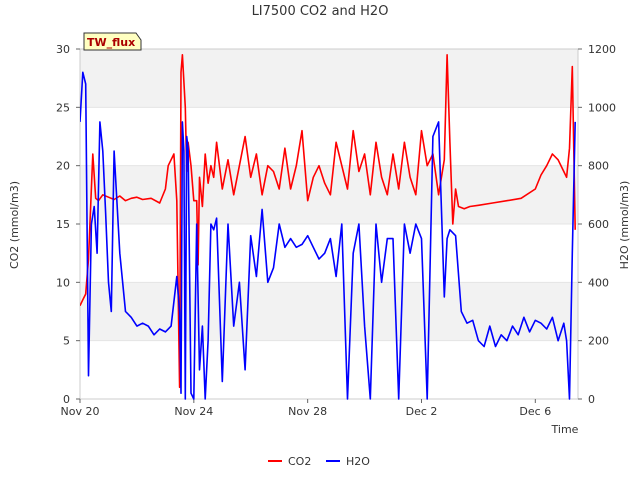 The image size is (640, 484). I want to click on y-left-tick-label: 30, so click(63, 49).